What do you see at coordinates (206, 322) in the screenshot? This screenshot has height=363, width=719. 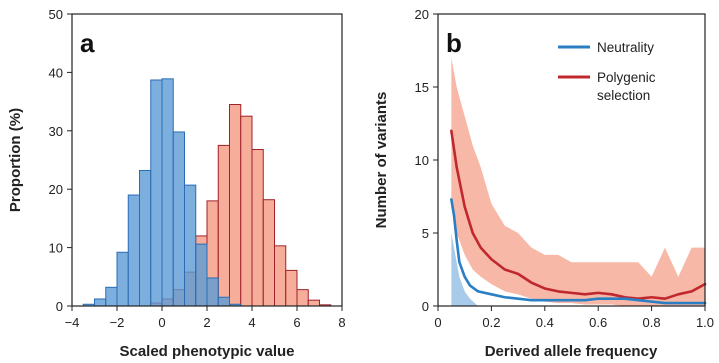 I see `panel-a-xtick-label: 2` at bounding box center [206, 322].